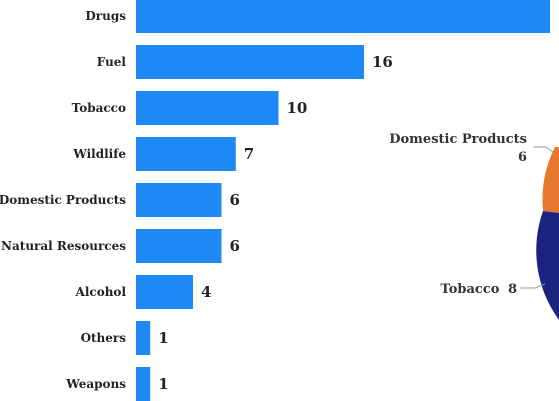 This screenshot has height=401, width=559. What do you see at coordinates (522, 157) in the screenshot?
I see `pie-value-domestic-products: 6` at bounding box center [522, 157].